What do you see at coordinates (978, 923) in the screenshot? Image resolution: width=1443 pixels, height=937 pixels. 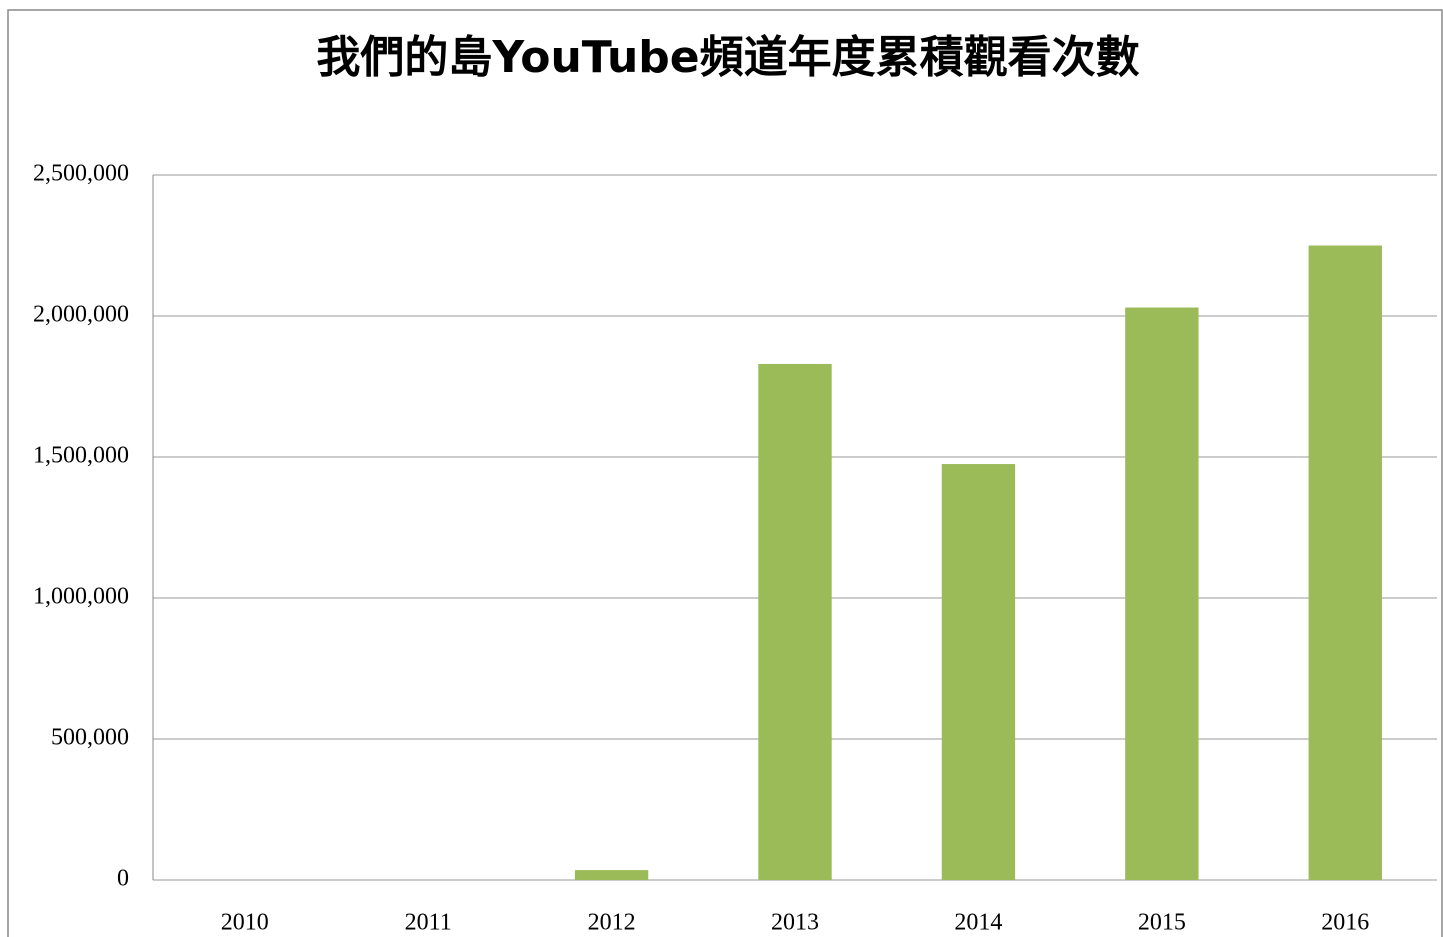 I see `x-tick-label: 2014` at bounding box center [978, 923].